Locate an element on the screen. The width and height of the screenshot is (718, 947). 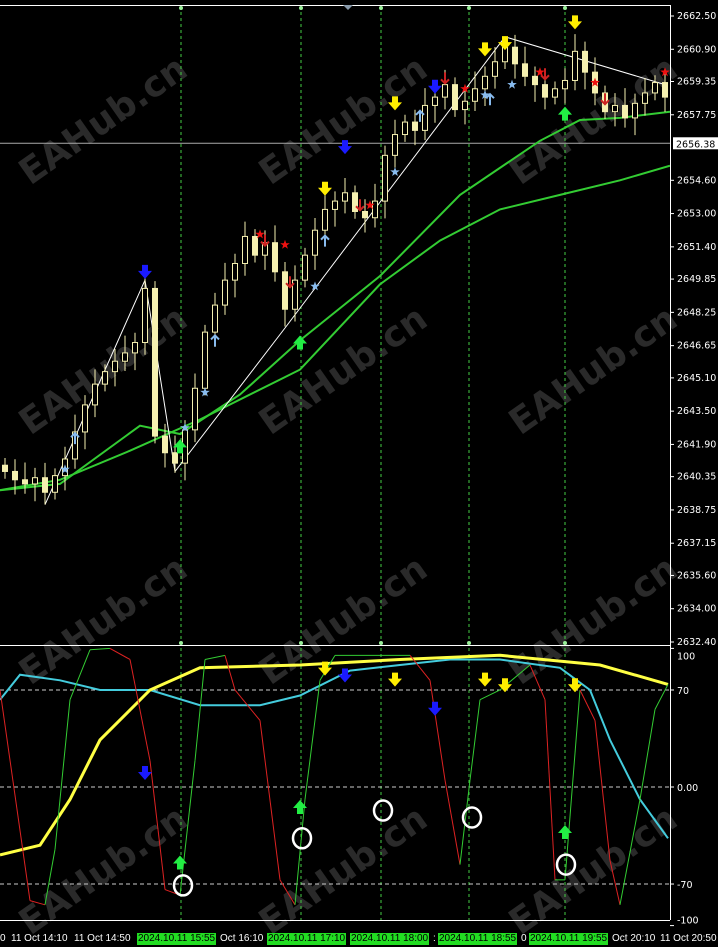
time-label: 11 Oct 14:10 is located at coordinates (39, 938).